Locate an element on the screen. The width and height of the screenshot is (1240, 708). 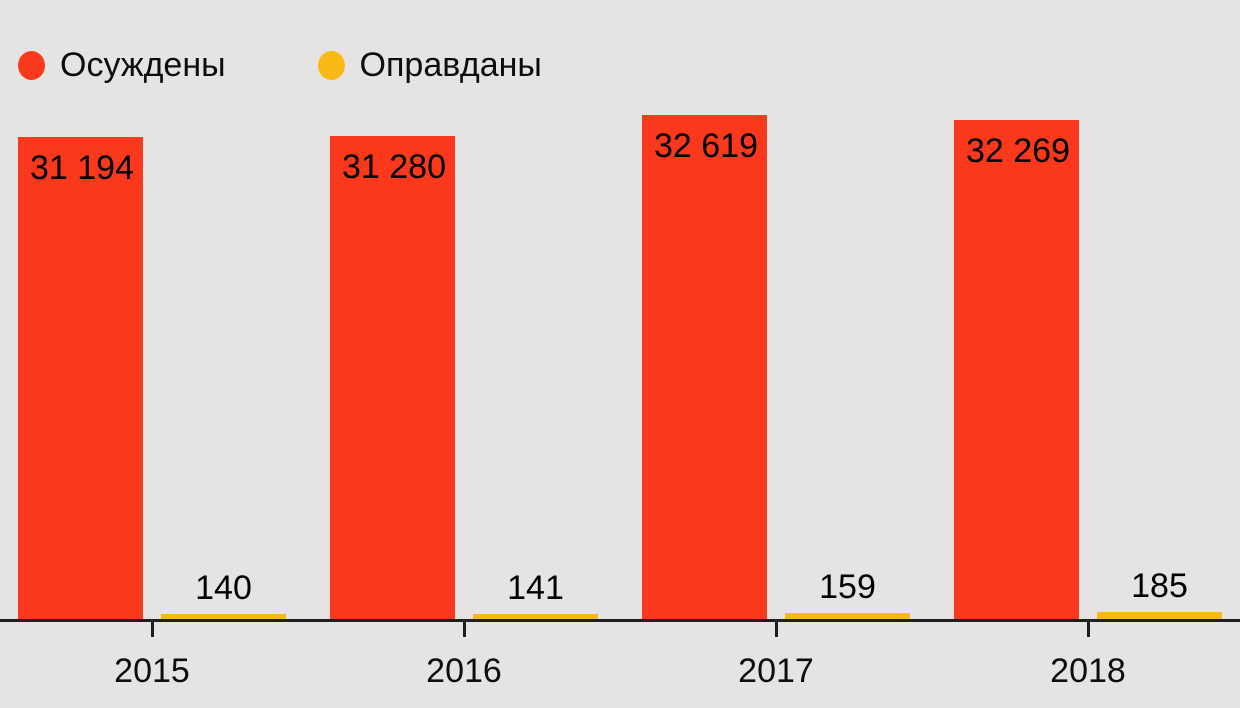
x-axis-label-2015: 2015 is located at coordinates (152, 671).